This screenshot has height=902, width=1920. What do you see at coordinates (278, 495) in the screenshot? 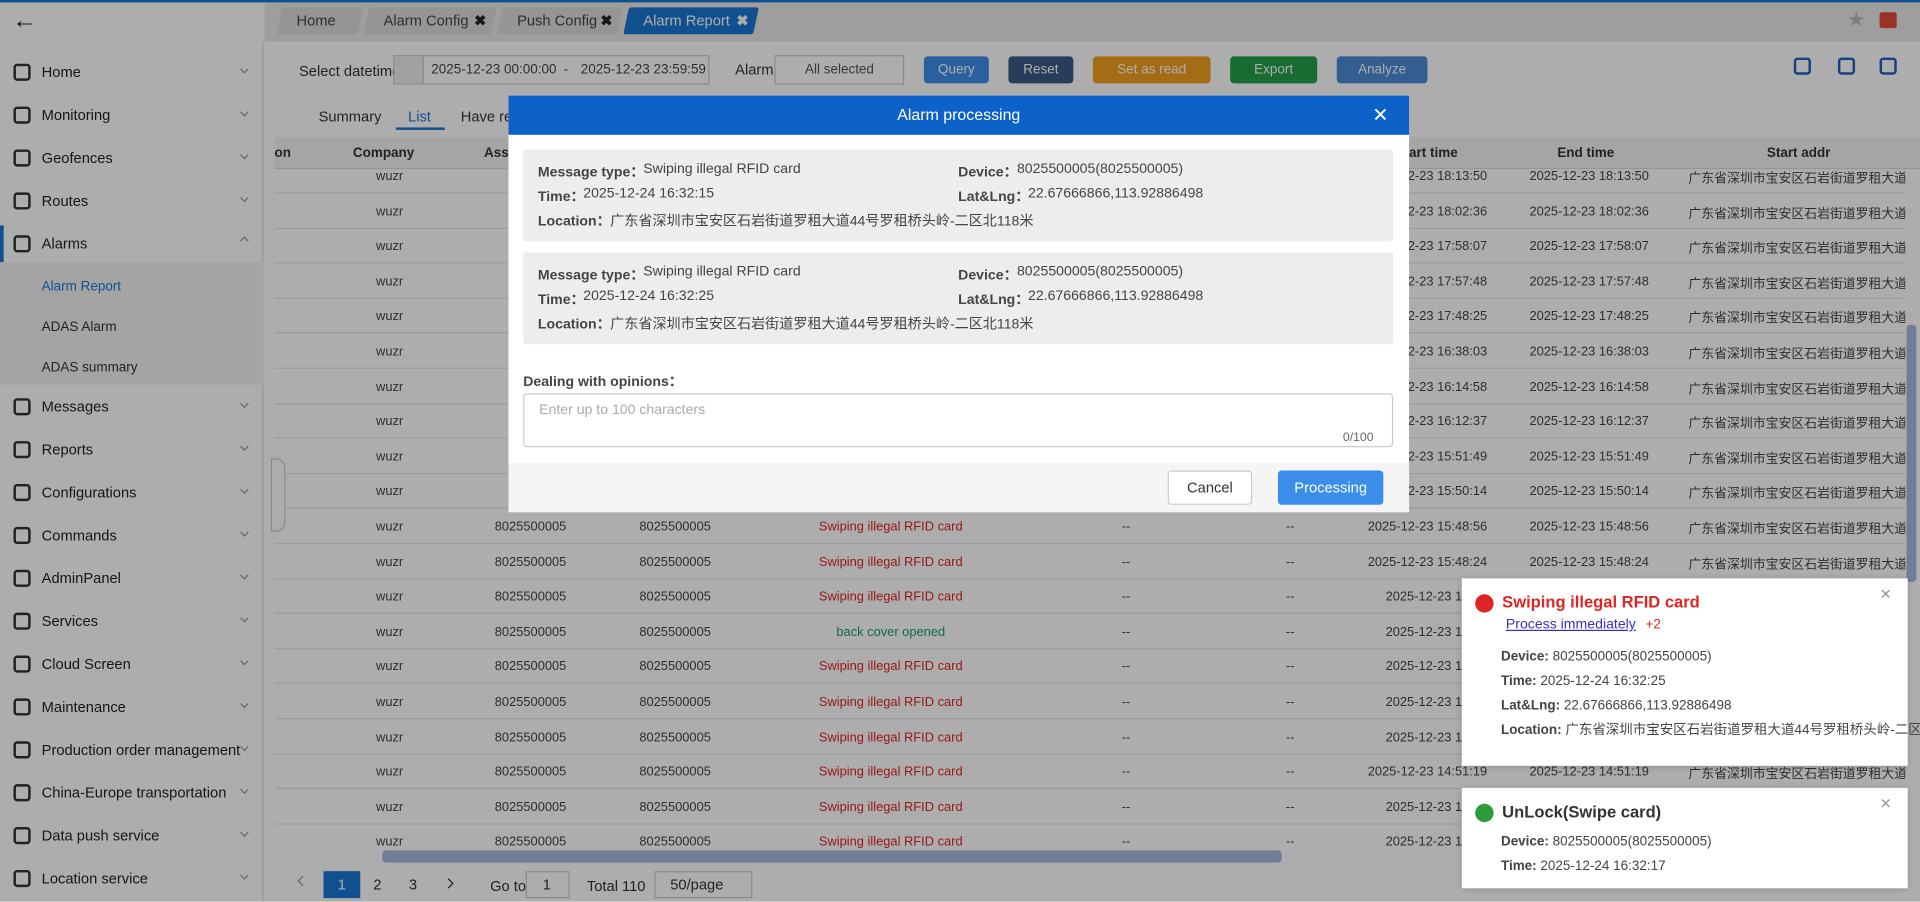
I see `collapse-handle` at bounding box center [278, 495].